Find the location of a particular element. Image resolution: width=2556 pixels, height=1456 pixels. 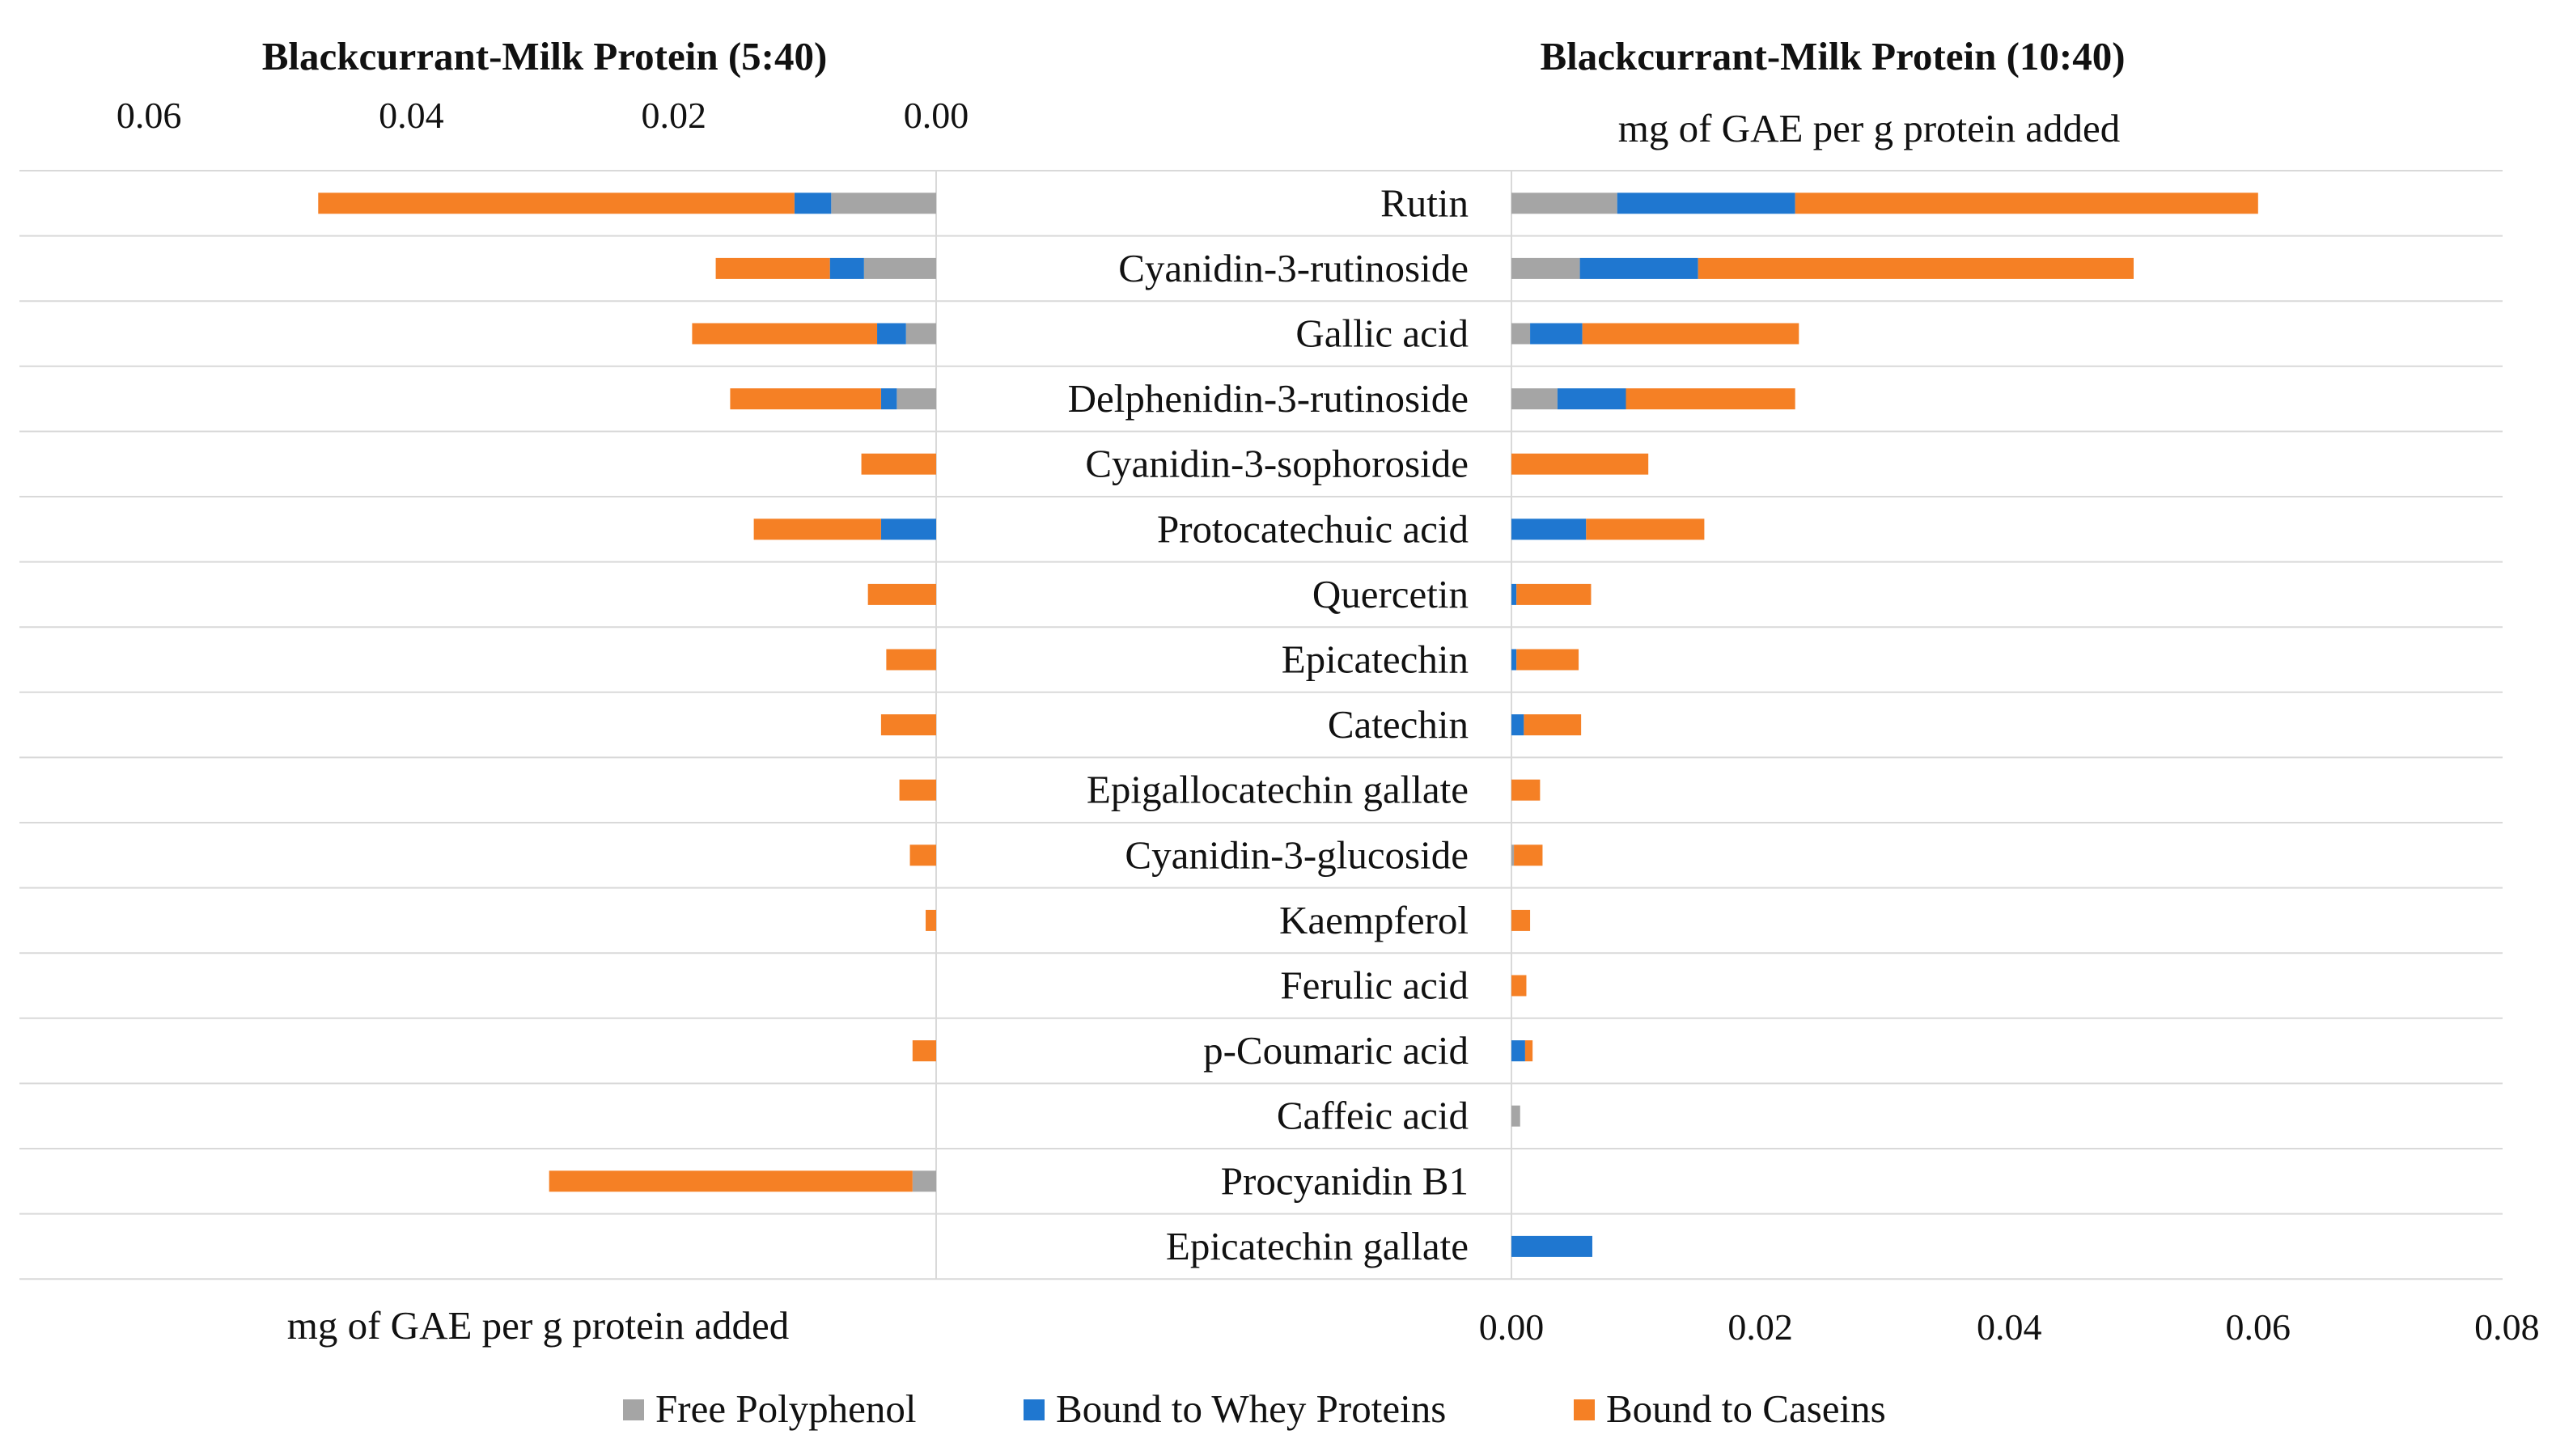

right-panel-title: Blackcurrant-Milk Protein (10:40) is located at coordinates (1832, 56).